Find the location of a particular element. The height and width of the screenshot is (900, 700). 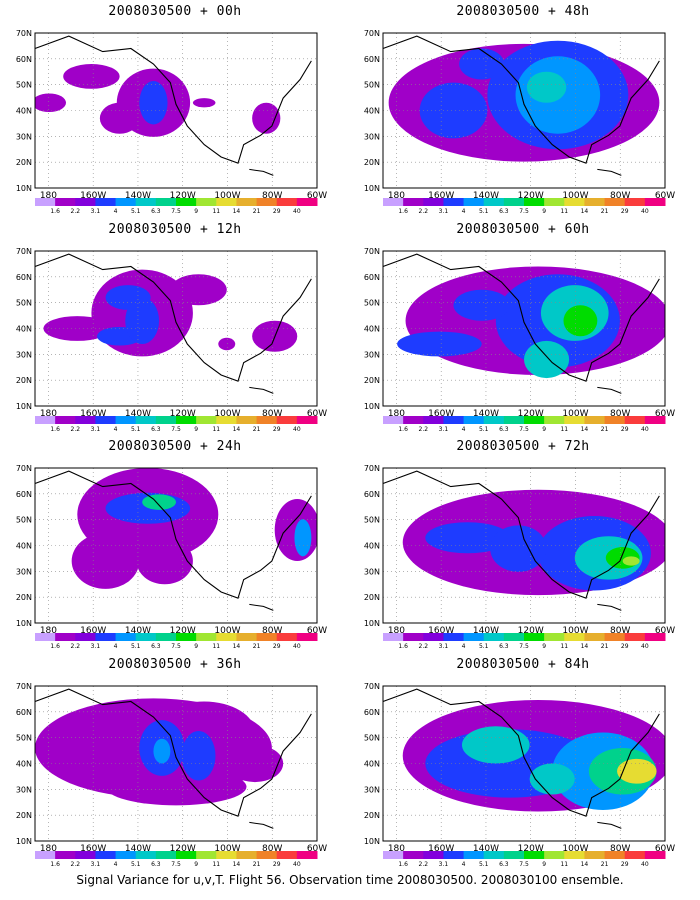

colorbar-label: 29 is located at coordinates (625, 429).